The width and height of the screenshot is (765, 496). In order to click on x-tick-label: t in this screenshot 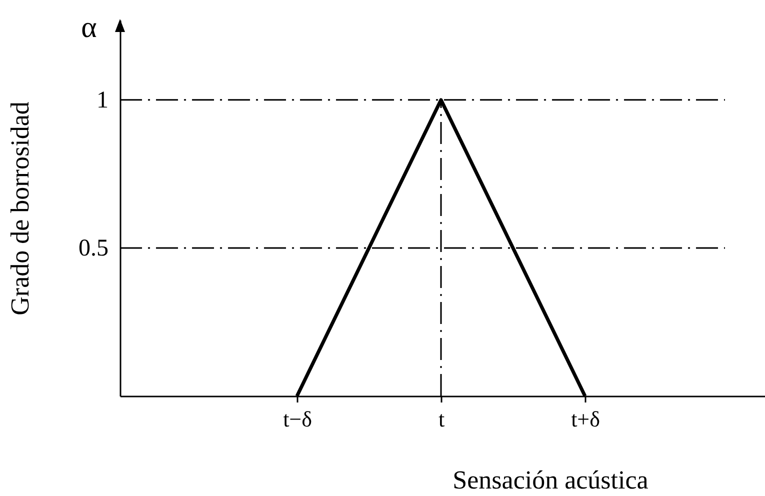, I will do `click(441, 419)`.